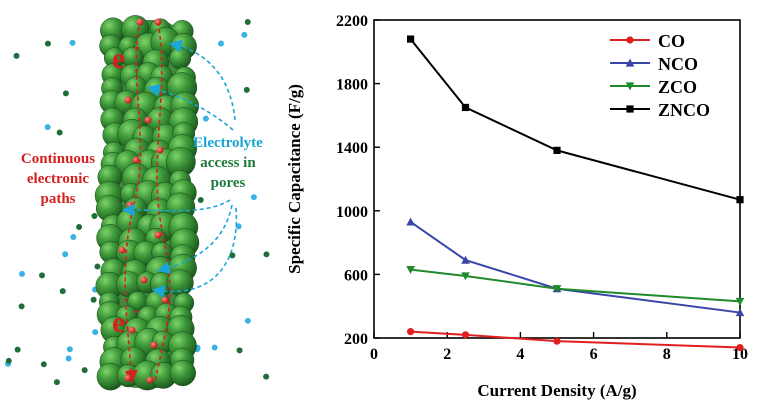 The width and height of the screenshot is (765, 408). Describe the element at coordinates (447, 354) in the screenshot. I see `x-tick-label: 2` at that location.